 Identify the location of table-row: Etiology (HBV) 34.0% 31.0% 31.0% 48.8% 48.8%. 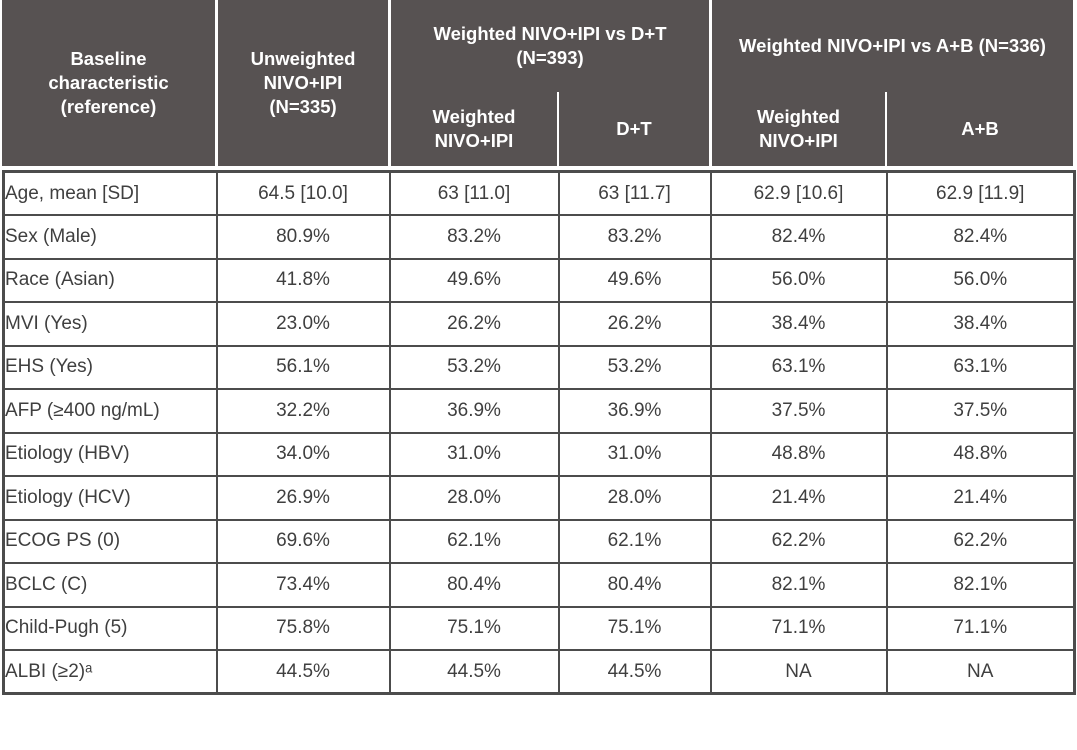
(539, 454).